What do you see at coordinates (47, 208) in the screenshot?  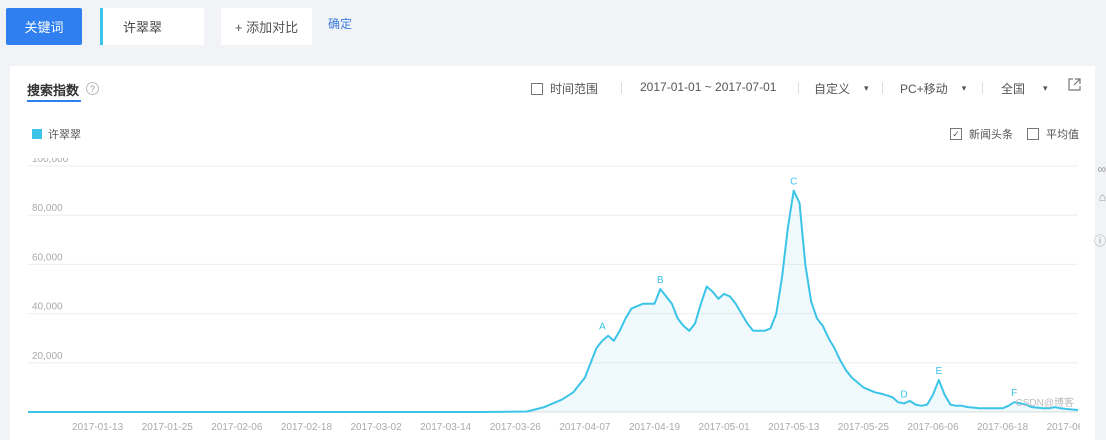 I see `y-tick-label: 80,000` at bounding box center [47, 208].